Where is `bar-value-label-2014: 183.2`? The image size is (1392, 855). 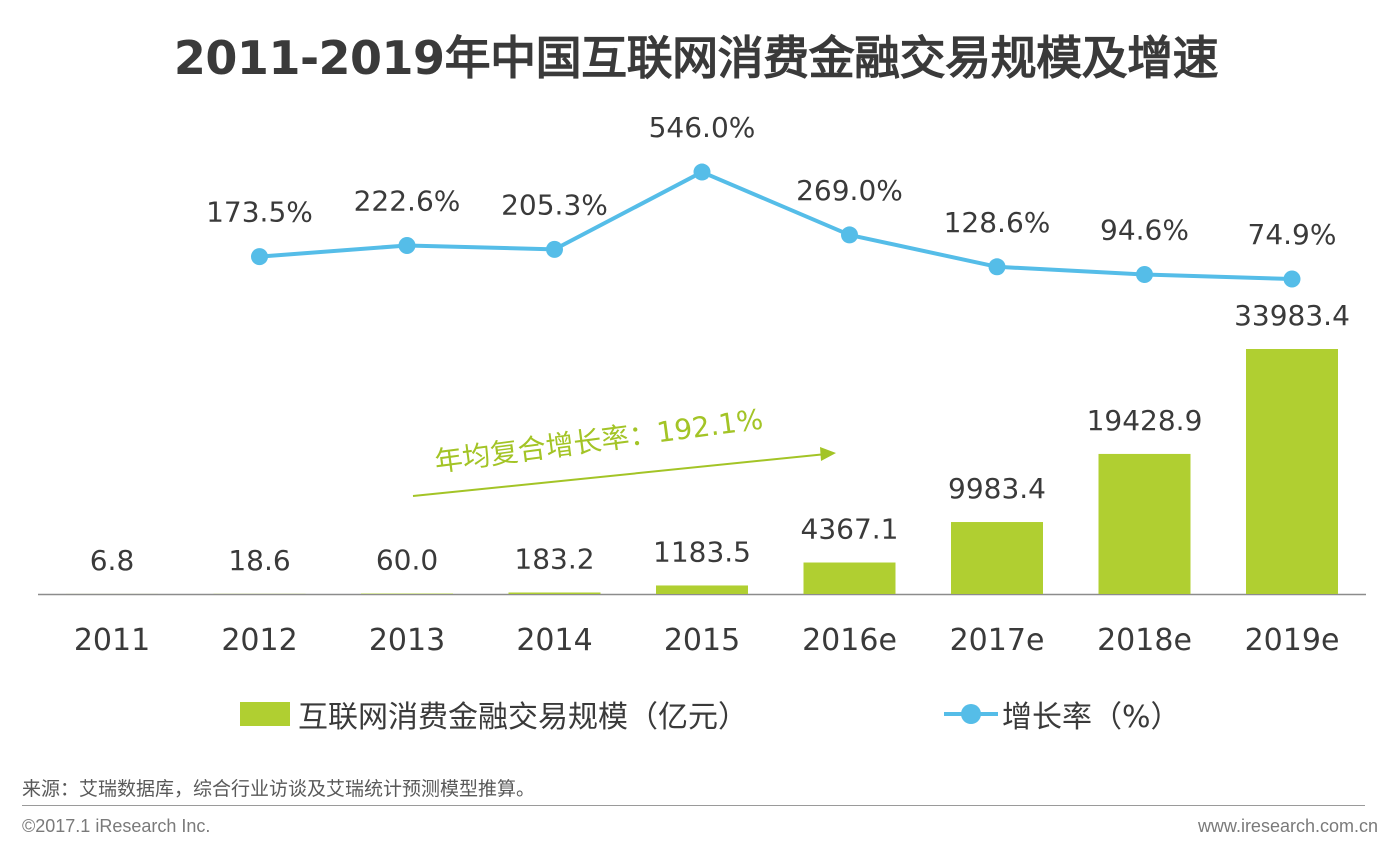 bar-value-label-2014: 183.2 is located at coordinates (554, 559).